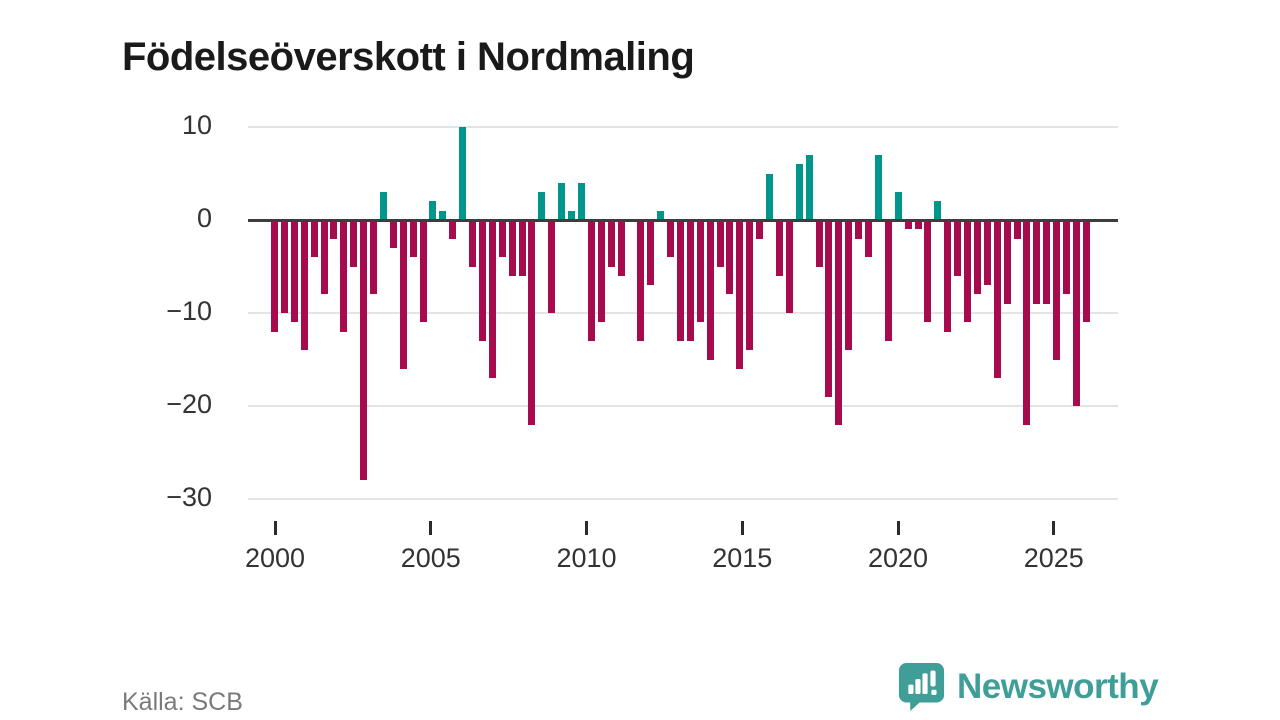 The width and height of the screenshot is (1280, 720). What do you see at coordinates (189, 310) in the screenshot?
I see `y-axis-tick-label: −10` at bounding box center [189, 310].